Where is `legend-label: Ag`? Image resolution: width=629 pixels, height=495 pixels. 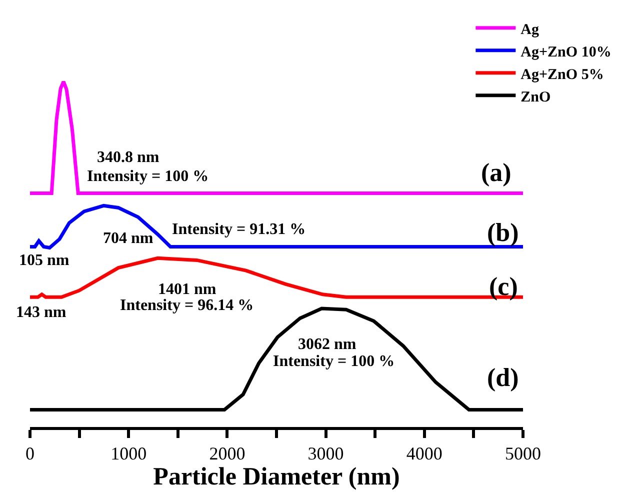 legend-label: Ag is located at coordinates (530, 30).